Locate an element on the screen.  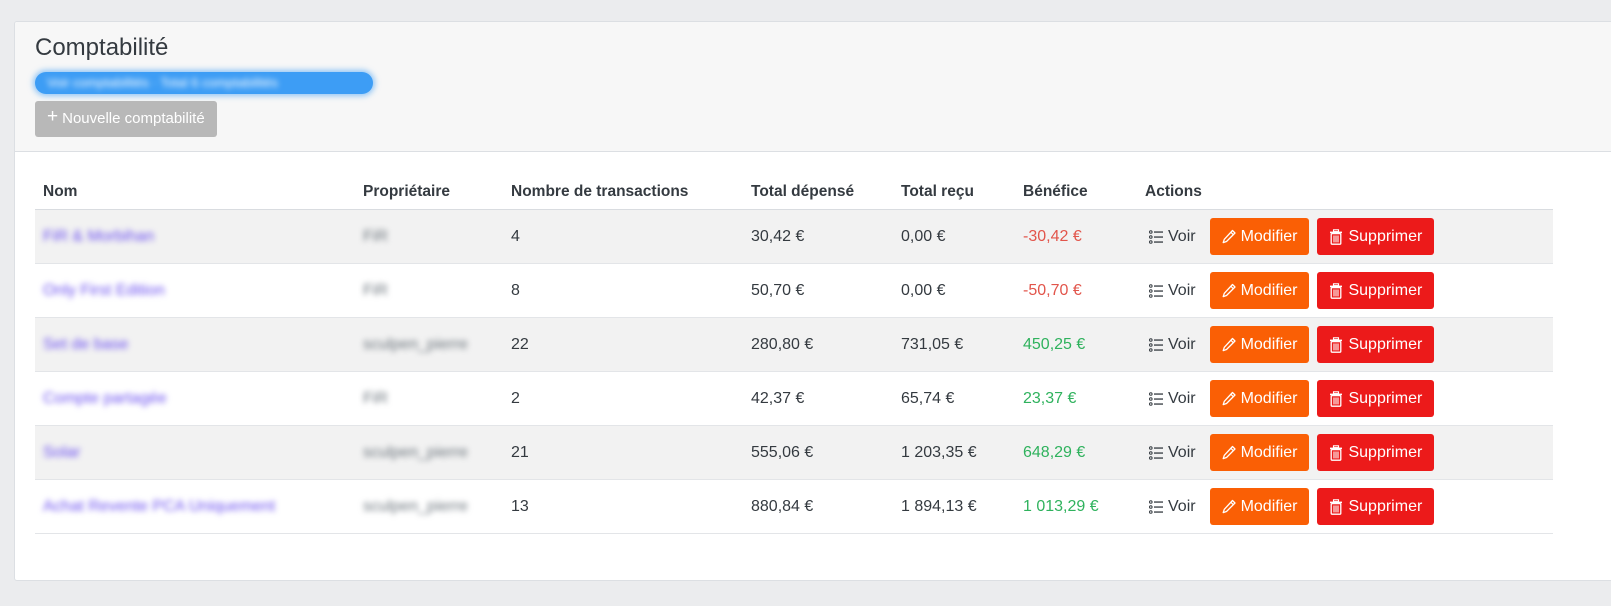
name-cell: Compte partagée is located at coordinates (195, 398).